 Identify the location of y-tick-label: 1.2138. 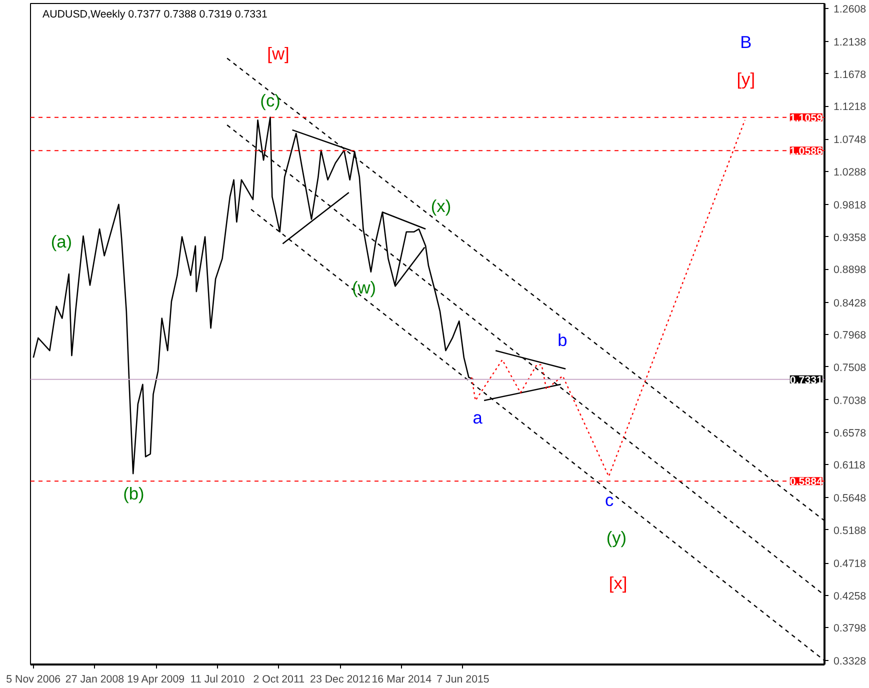
(850, 42).